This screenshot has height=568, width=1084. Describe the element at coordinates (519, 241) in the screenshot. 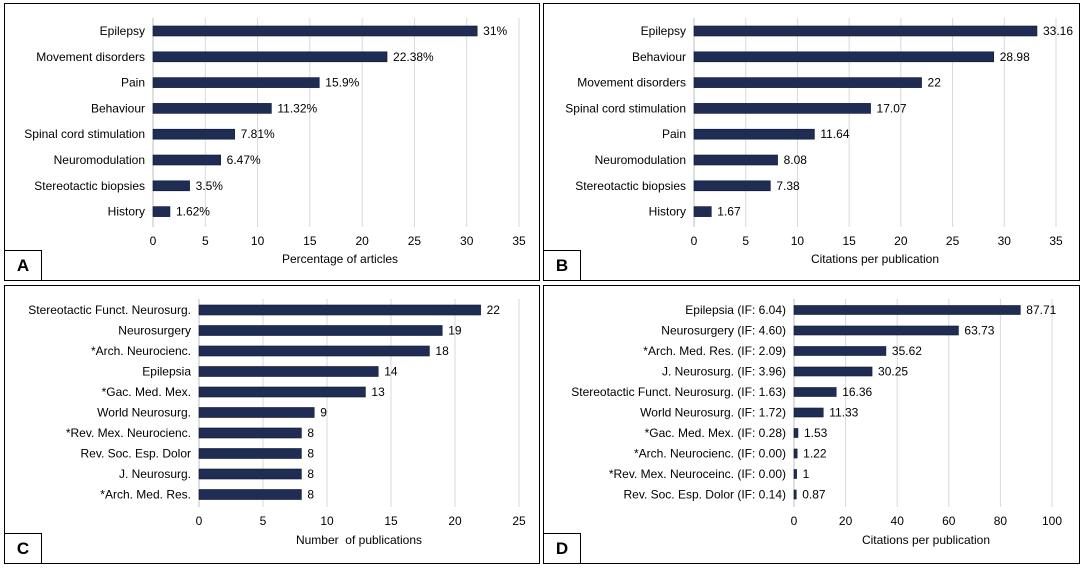

I see `x-tick-label-a: 35` at that location.